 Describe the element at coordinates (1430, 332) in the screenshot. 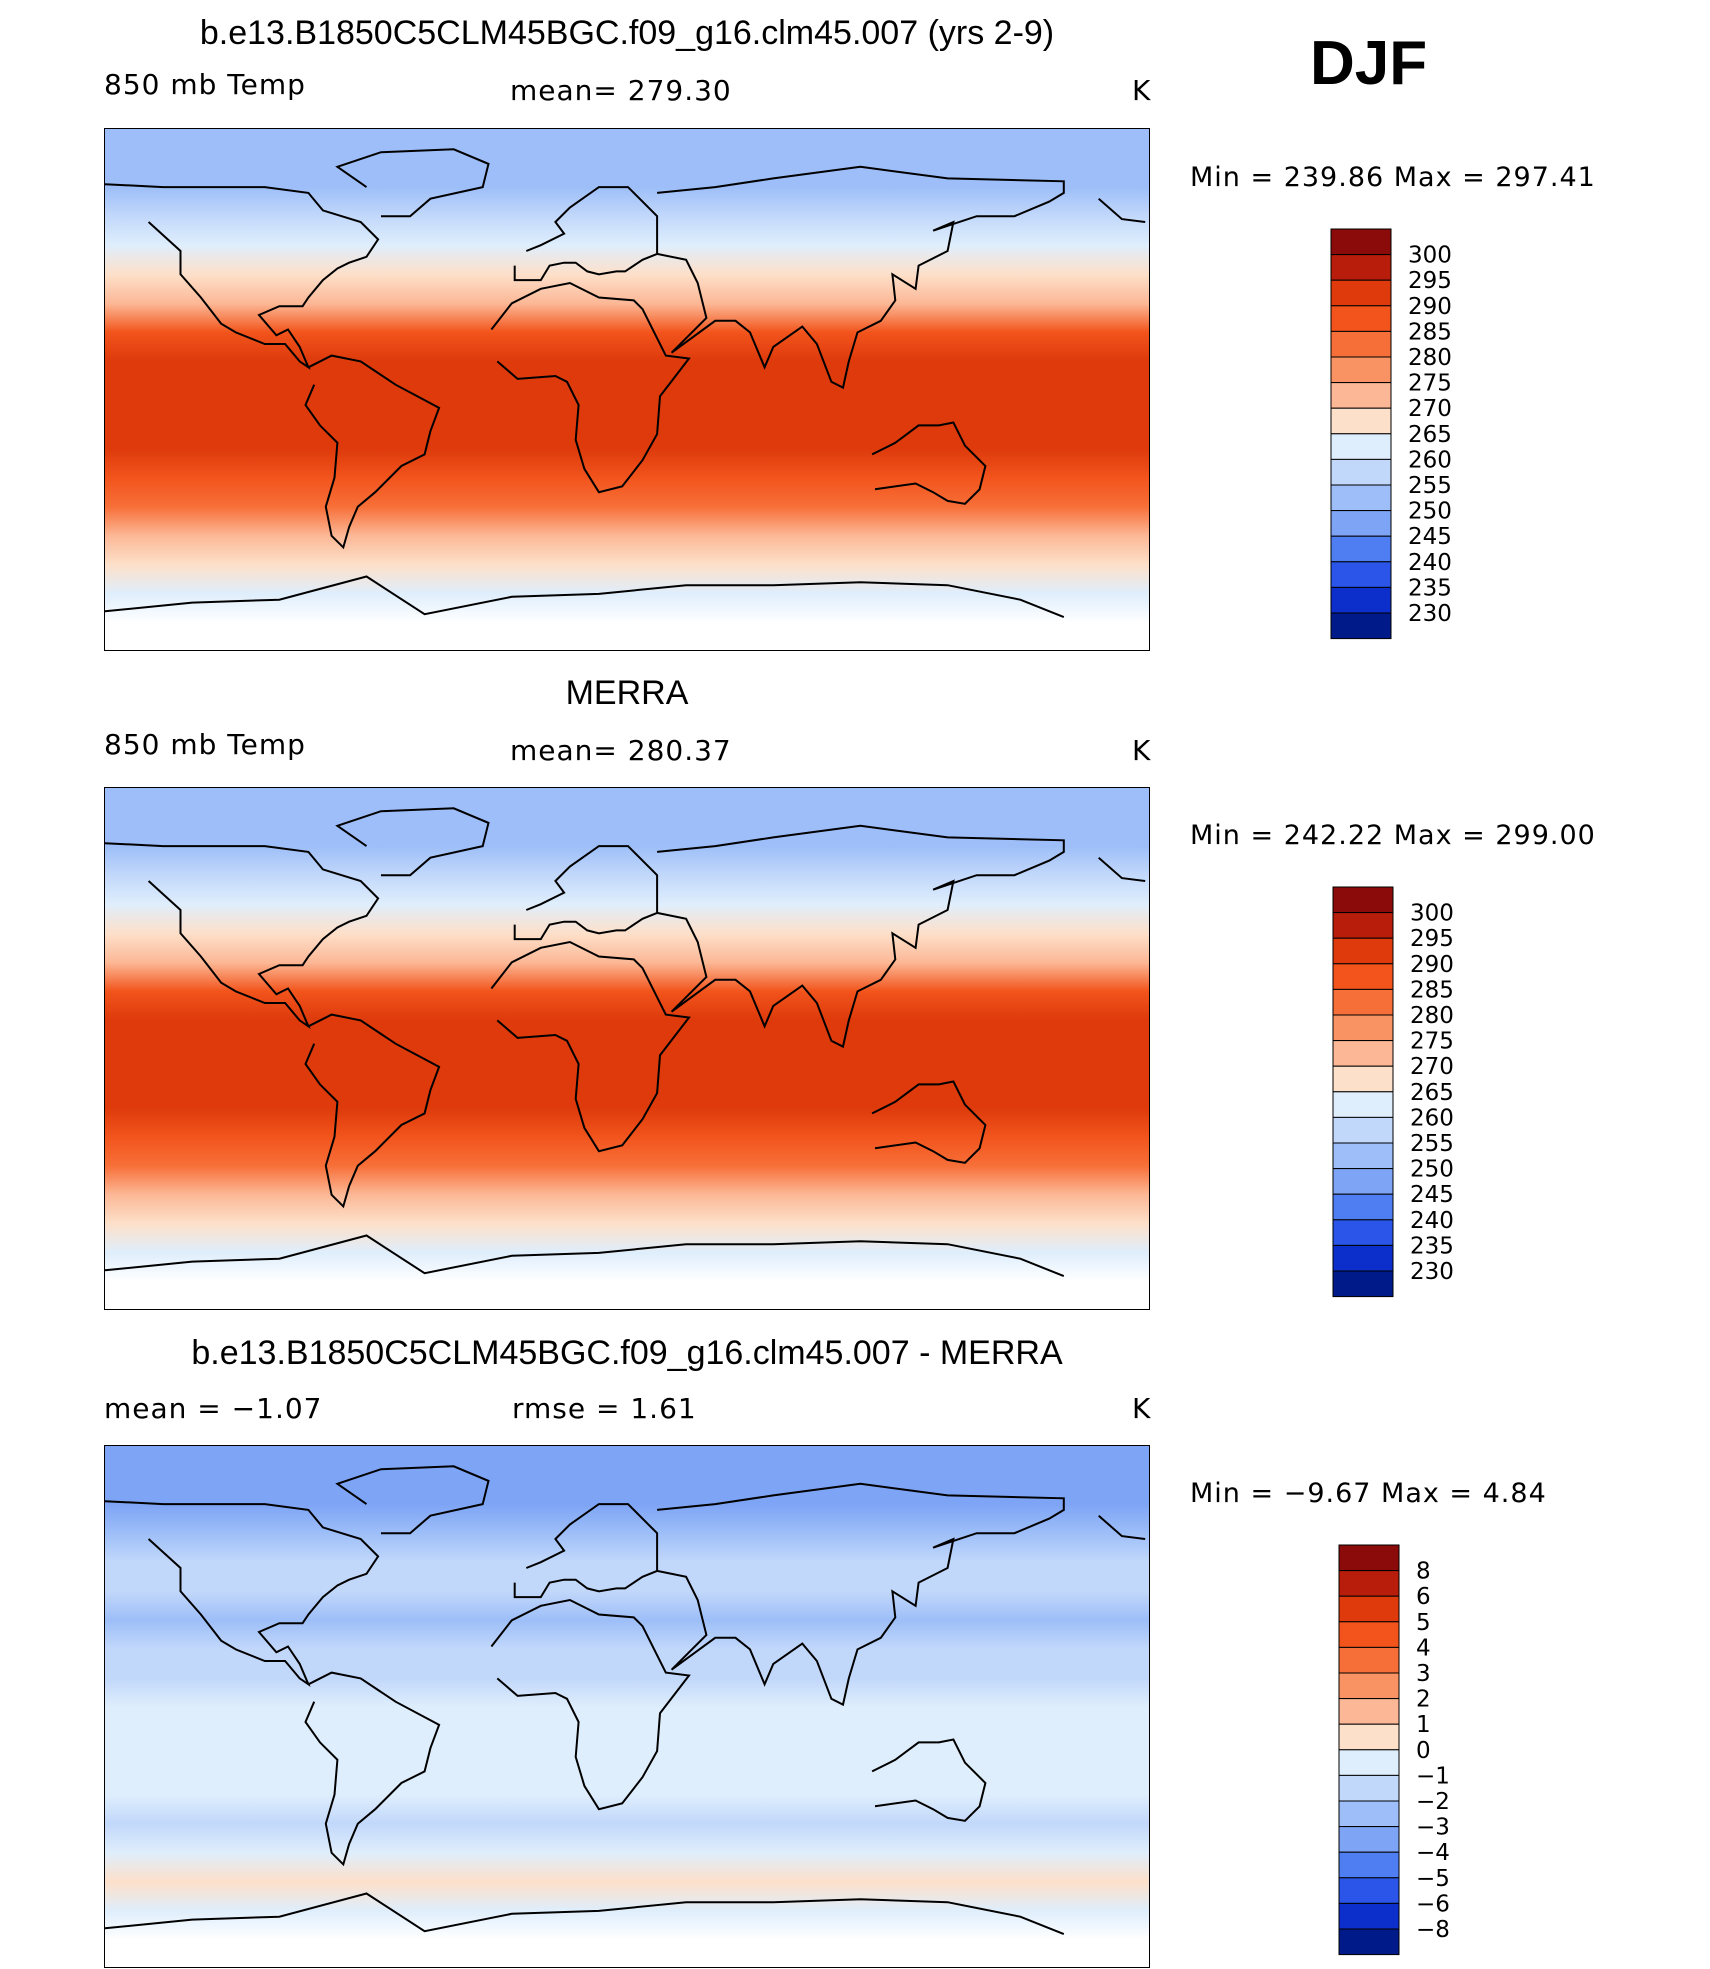

I see `colorbar-label: 285` at that location.